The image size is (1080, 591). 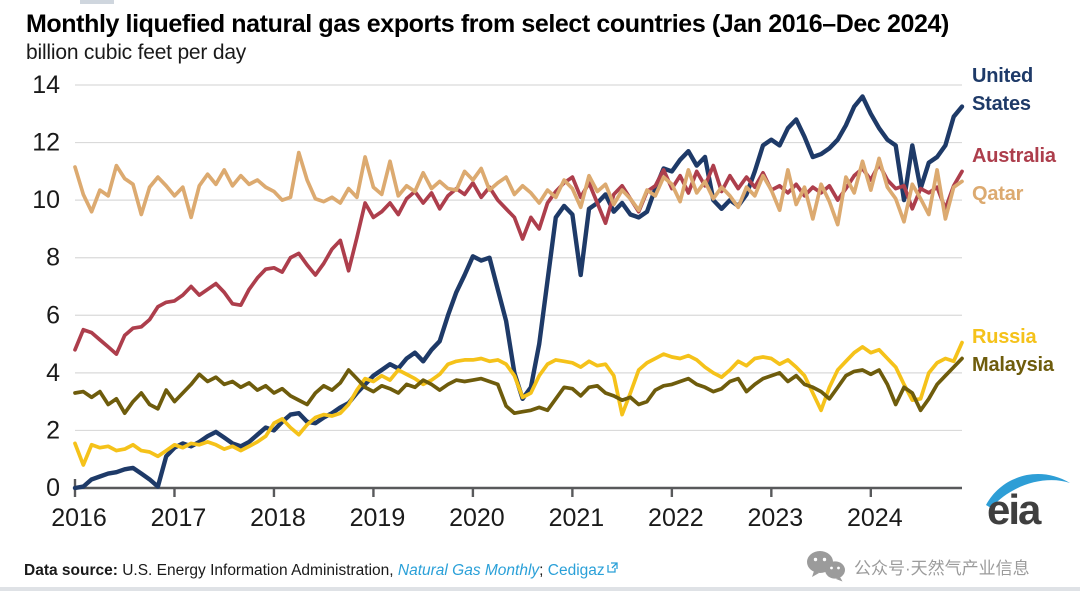 What do you see at coordinates (46, 143) in the screenshot?
I see `y-tick-label-12: 12` at bounding box center [46, 143].